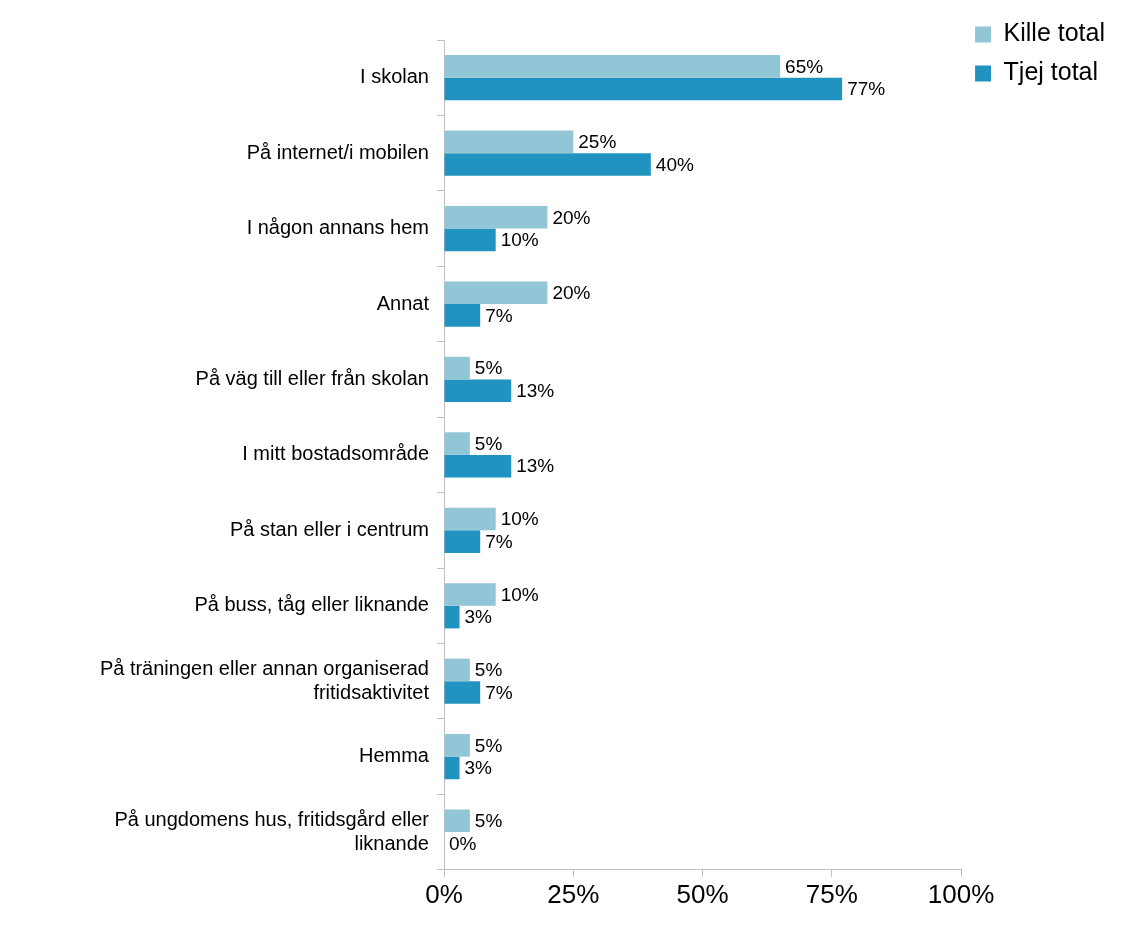 The image size is (1133, 926). I want to click on y-tick-label: Annat, so click(403, 302).